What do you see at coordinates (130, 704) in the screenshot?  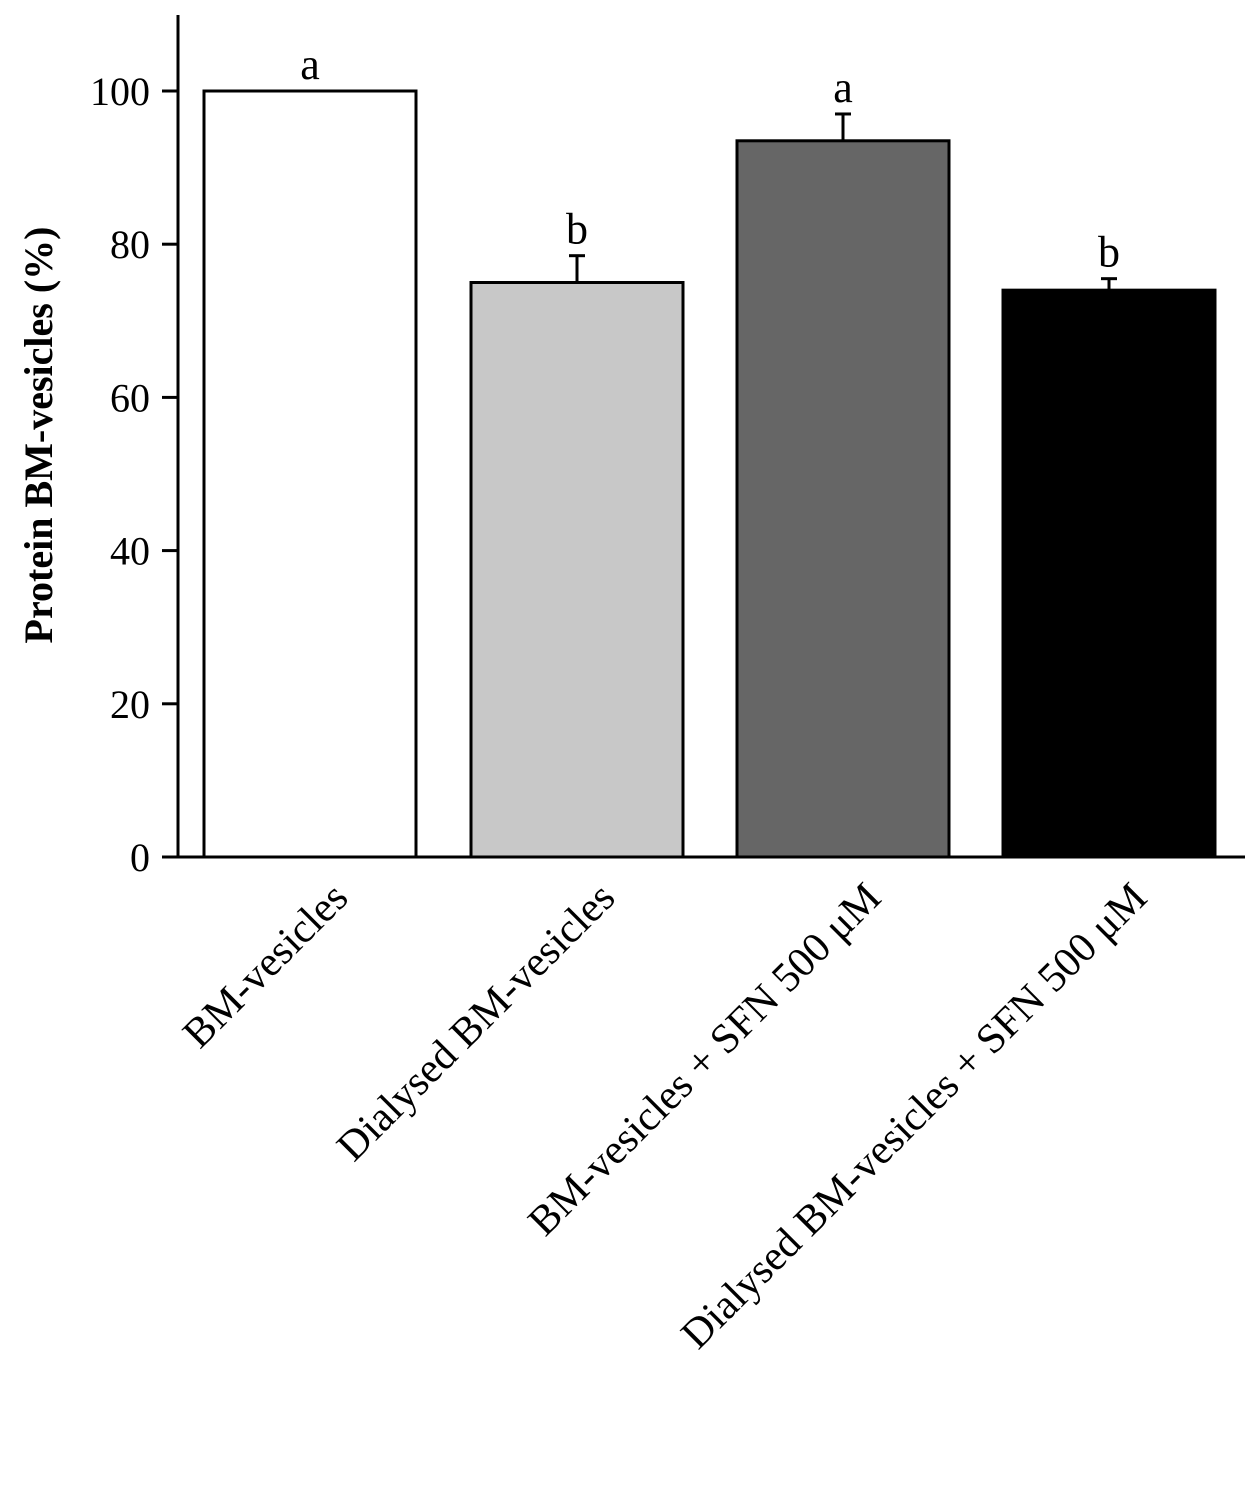 I see `y-tick-label: 20` at bounding box center [130, 704].